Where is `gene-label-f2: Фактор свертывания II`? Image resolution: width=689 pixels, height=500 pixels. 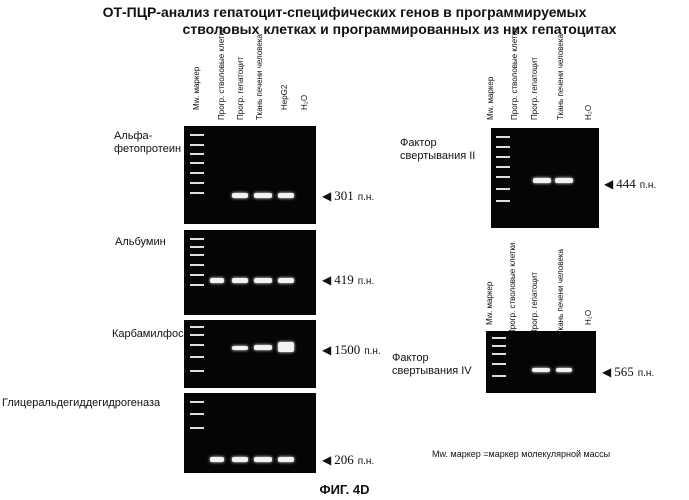 gene-label-f2: Фактор свертывания II is located at coordinates (445, 150).